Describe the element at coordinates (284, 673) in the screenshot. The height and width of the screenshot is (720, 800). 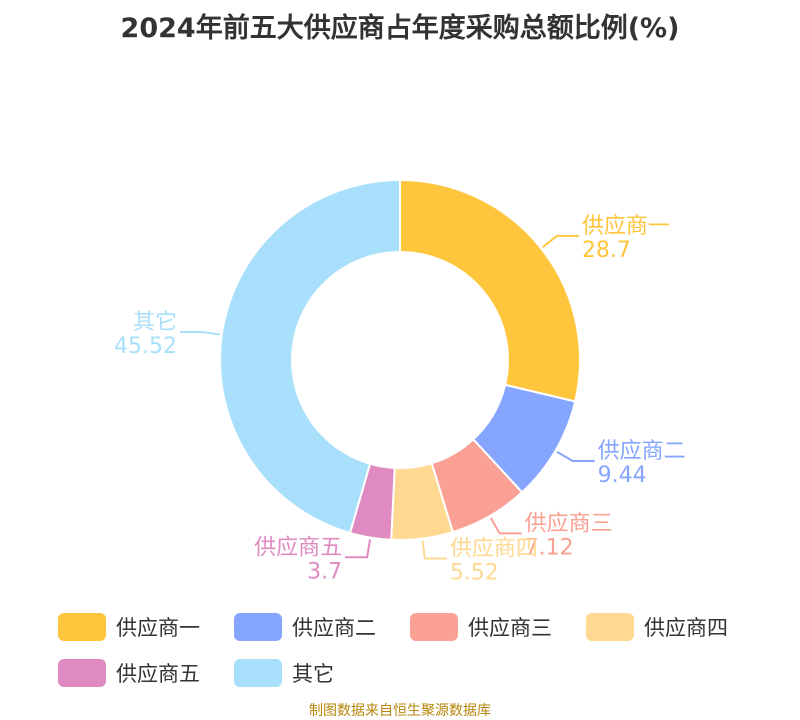
I see `legend-item-6: 其它` at that location.